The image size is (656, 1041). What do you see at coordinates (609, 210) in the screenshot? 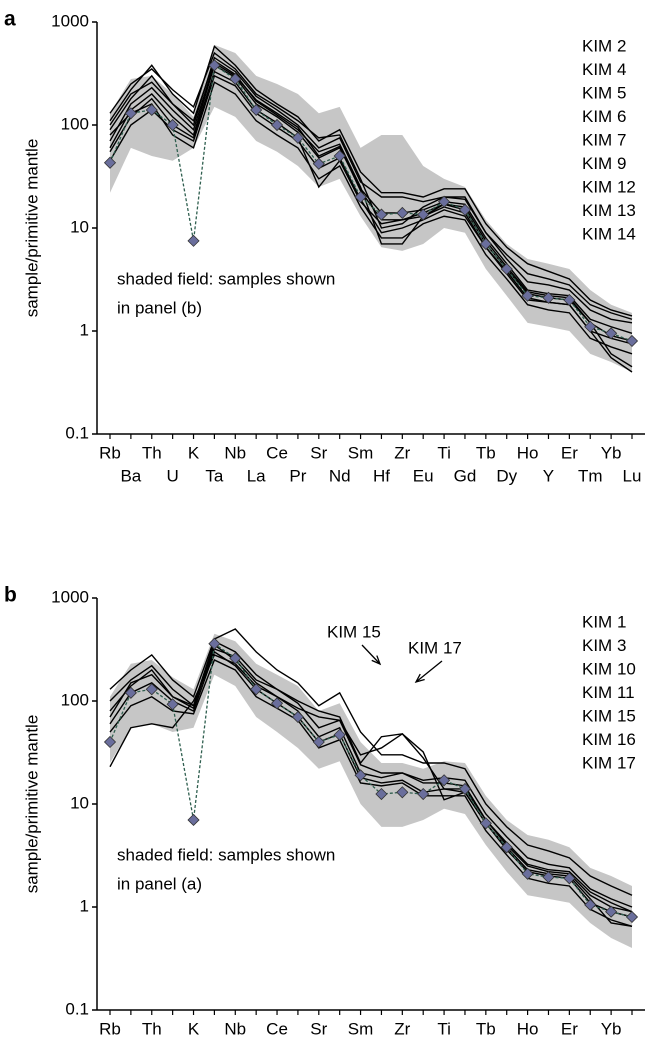
I see `sample-name: KIM 13` at bounding box center [609, 210].